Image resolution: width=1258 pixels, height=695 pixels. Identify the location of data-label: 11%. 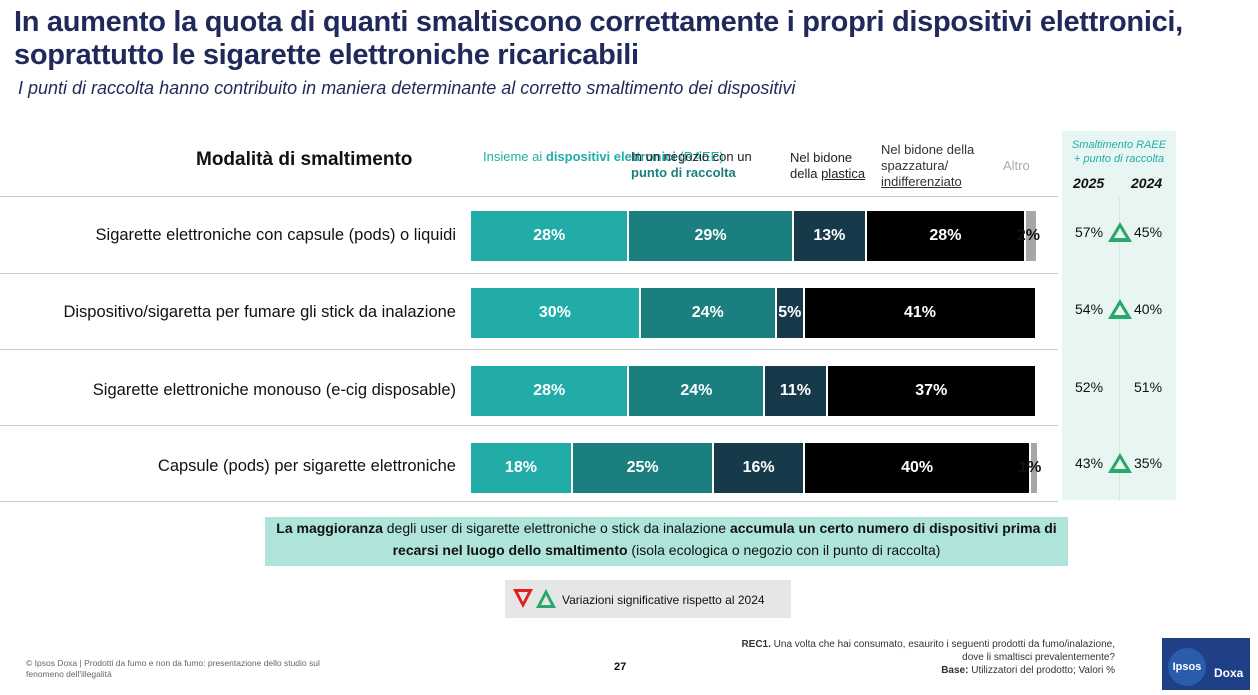
(795, 390).